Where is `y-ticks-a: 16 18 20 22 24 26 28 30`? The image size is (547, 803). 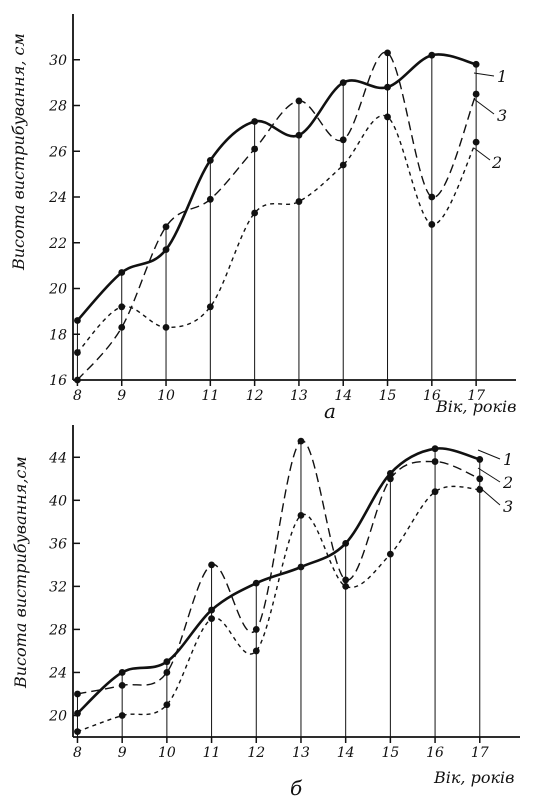
y-ticks-a: 16 18 20 22 24 26 28 30 is located at coordinates (64, 221).